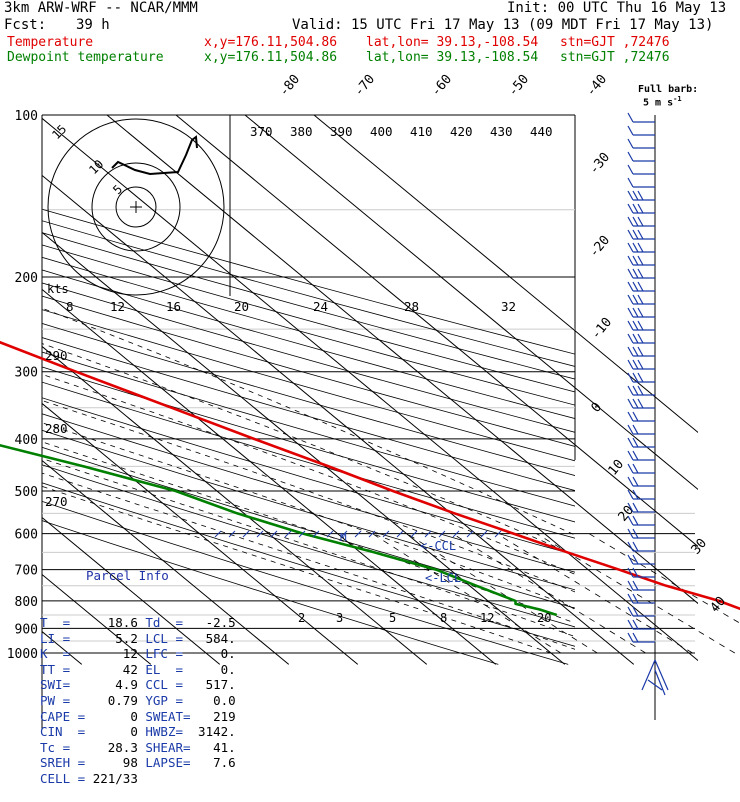 This screenshot has height=802, width=740. What do you see at coordinates (213, 763) in the screenshot?
I see `parcel-value: 7.6` at bounding box center [213, 763].